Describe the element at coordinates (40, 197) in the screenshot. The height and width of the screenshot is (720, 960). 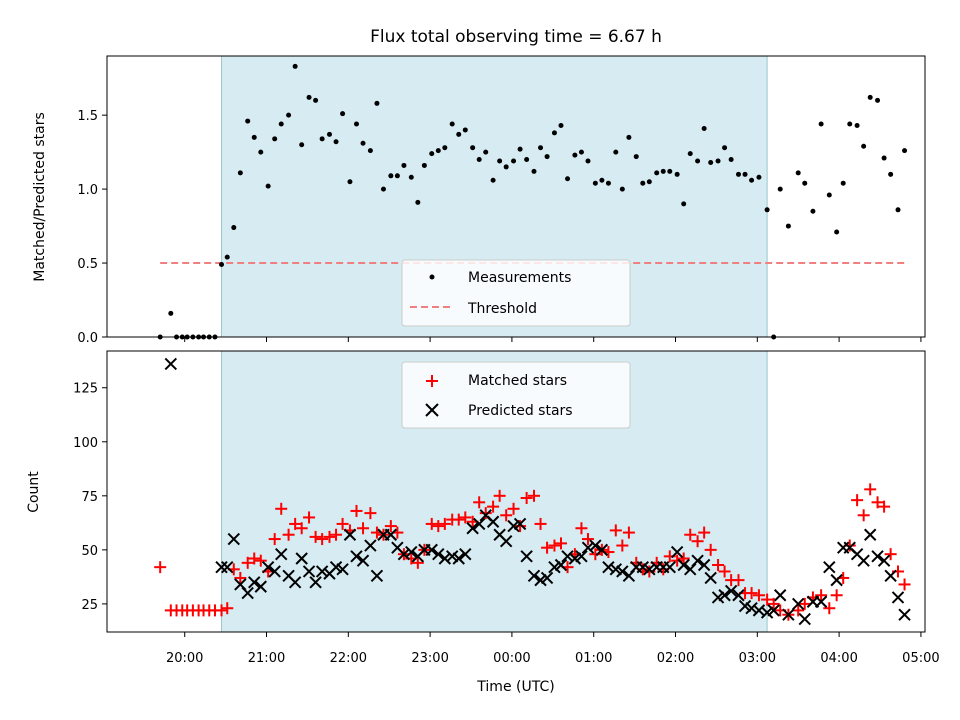
I see `top-y-axis-label: Matched/Predicted stars` at that location.